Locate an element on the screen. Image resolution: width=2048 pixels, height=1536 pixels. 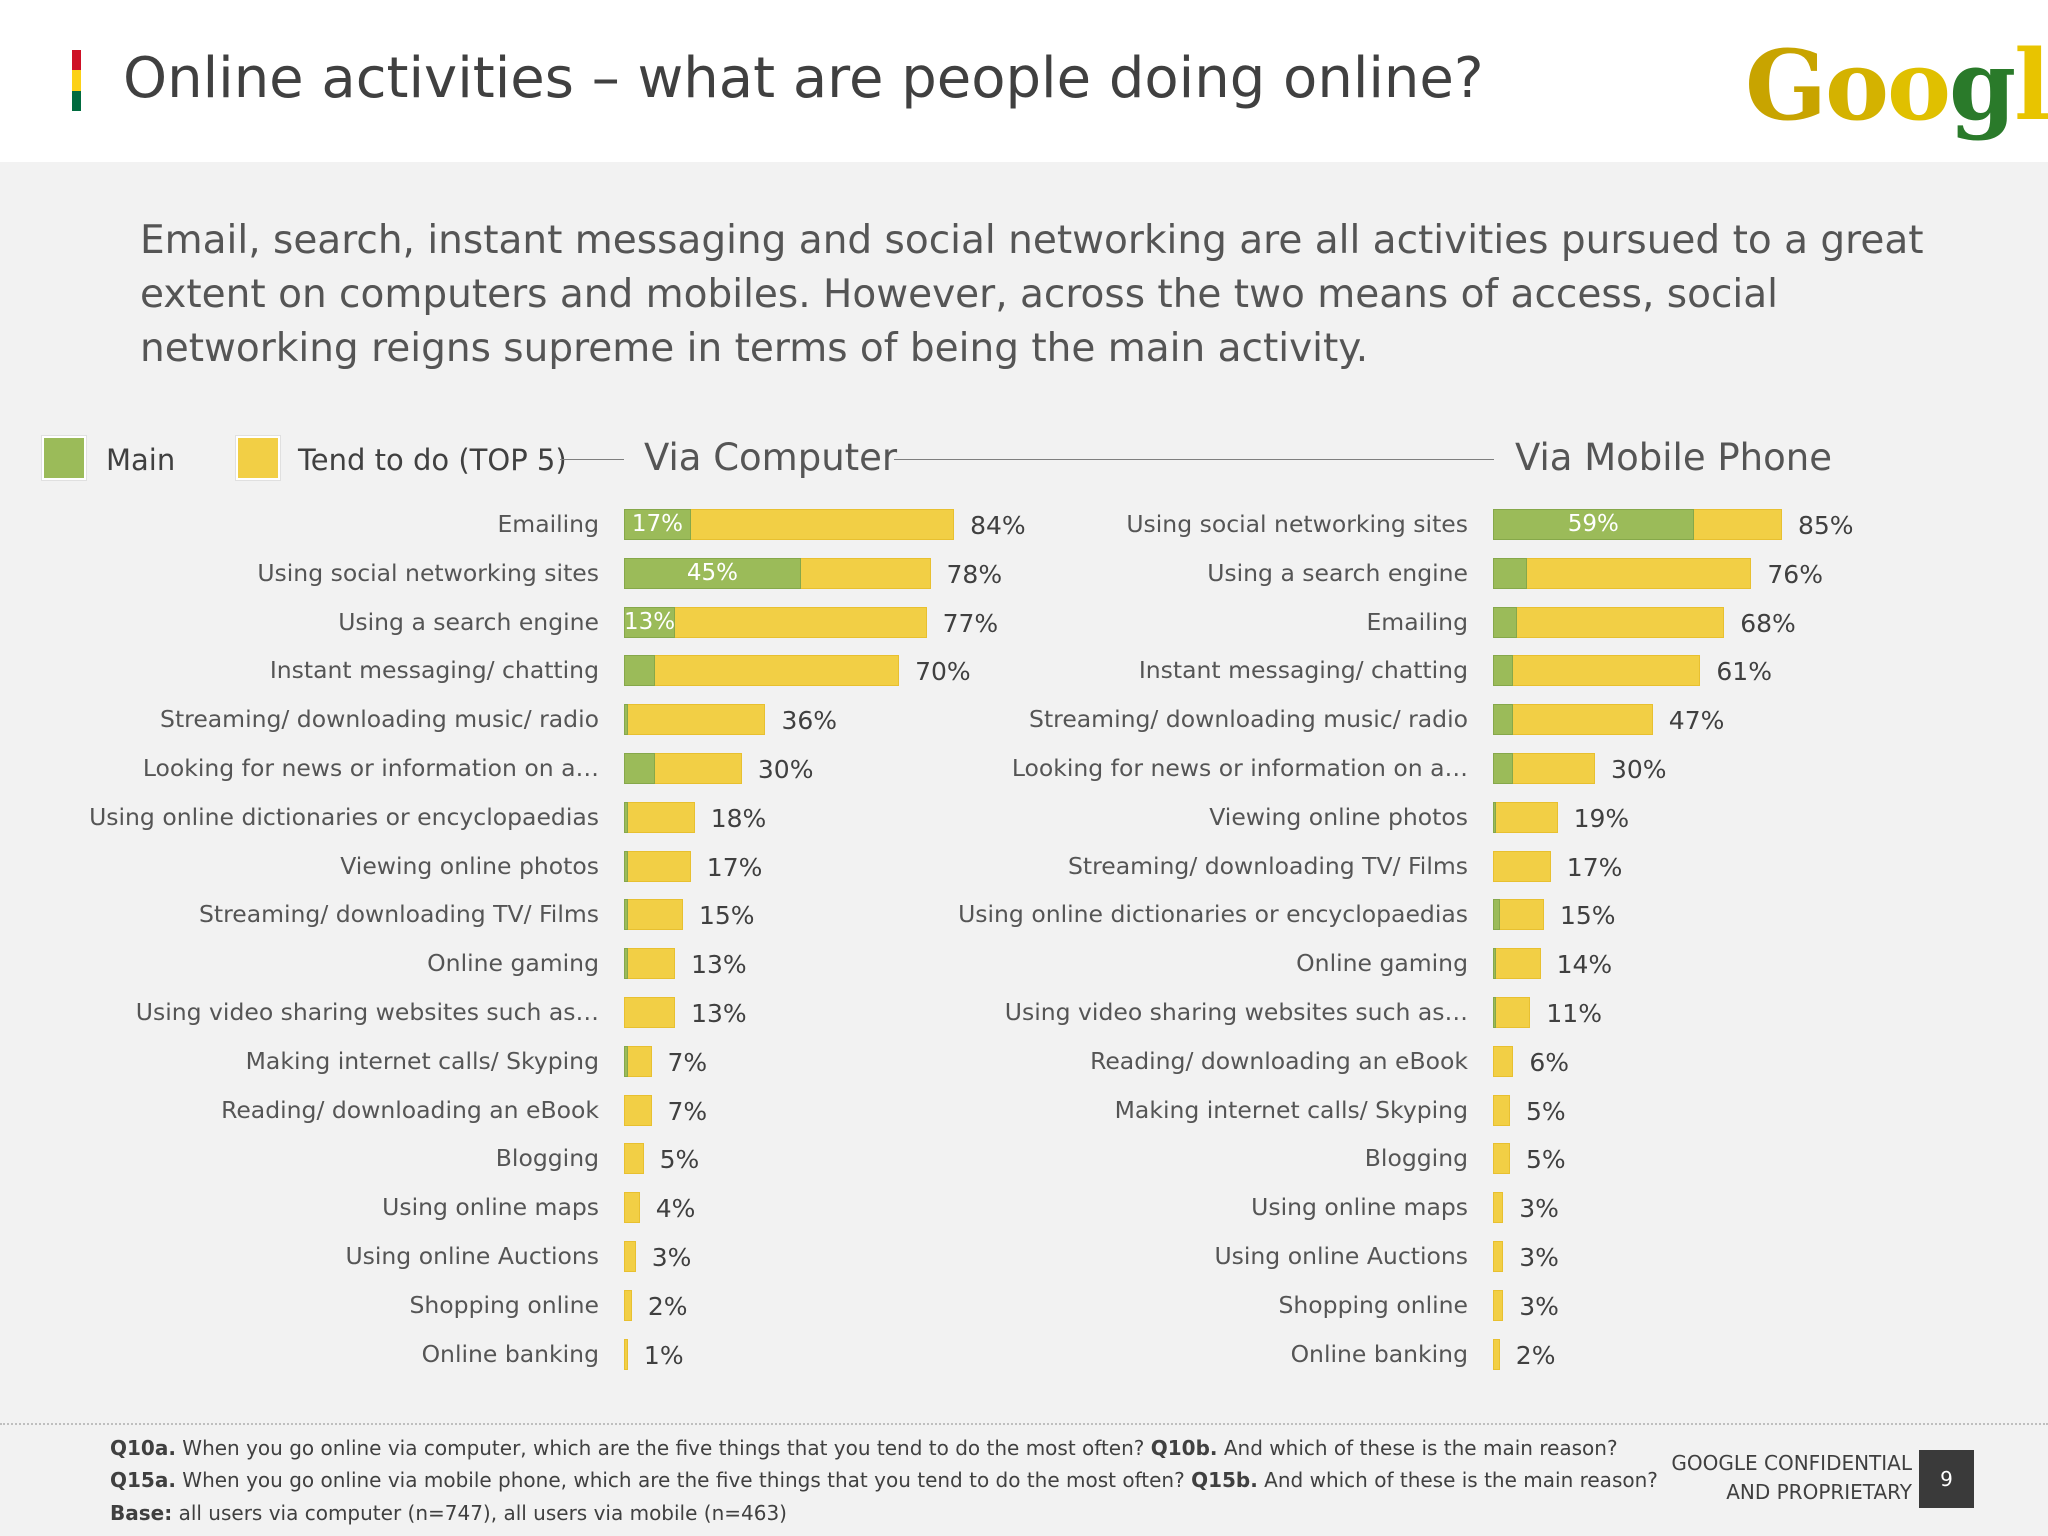
legend-swatch-tend is located at coordinates (258, 458).